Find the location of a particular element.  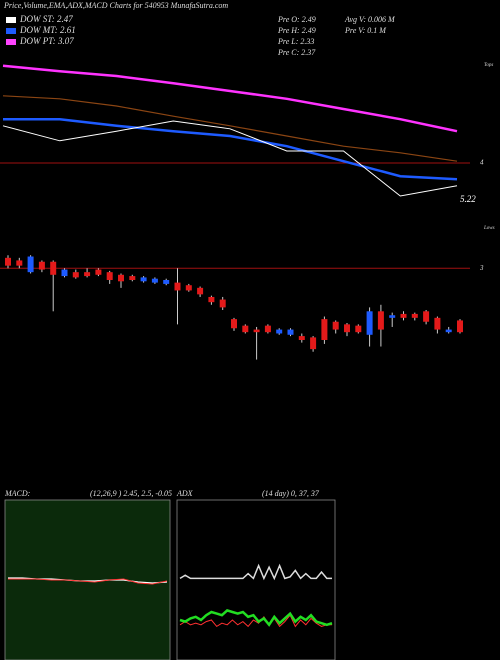

y-tick-label: 3 is located at coordinates (481, 268).